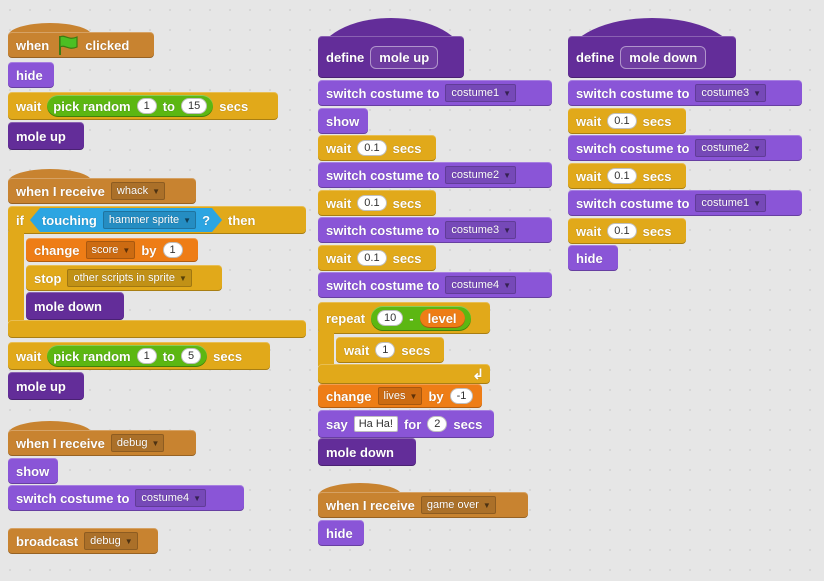 The image size is (824, 581). Describe the element at coordinates (102, 438) in the screenshot. I see `script-block: when I receive debug` at that location.